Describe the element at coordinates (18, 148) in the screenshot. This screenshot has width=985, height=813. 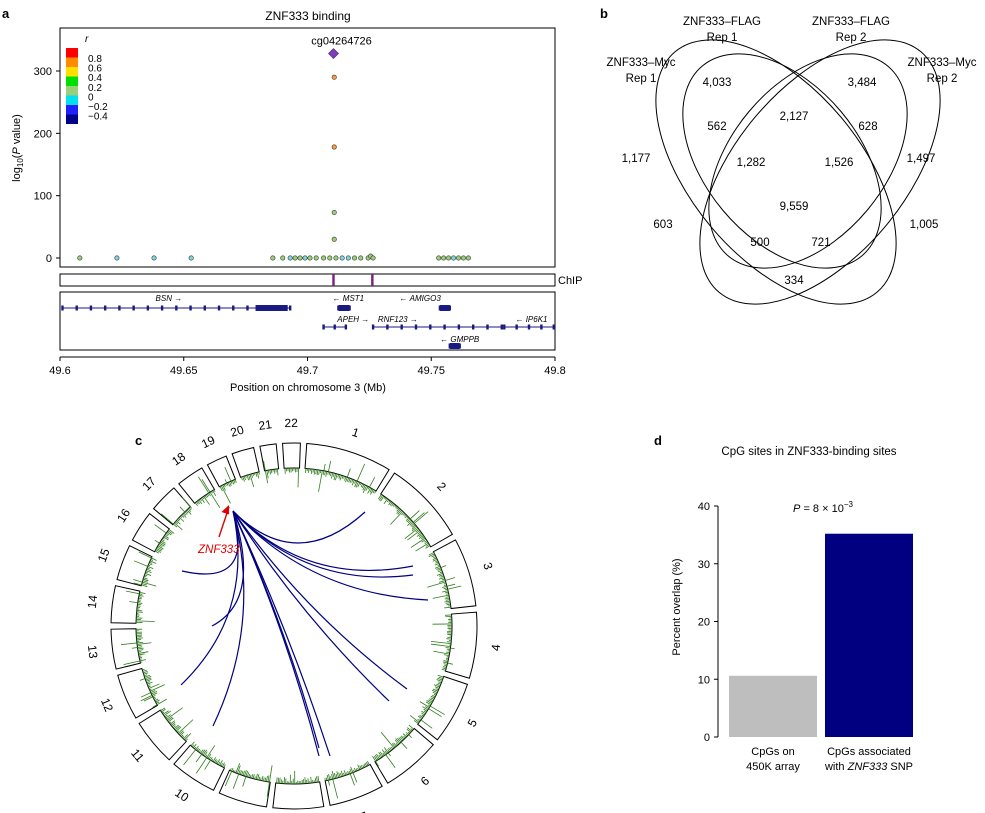
I see `panel-a-ylabel: log10(P value)` at that location.